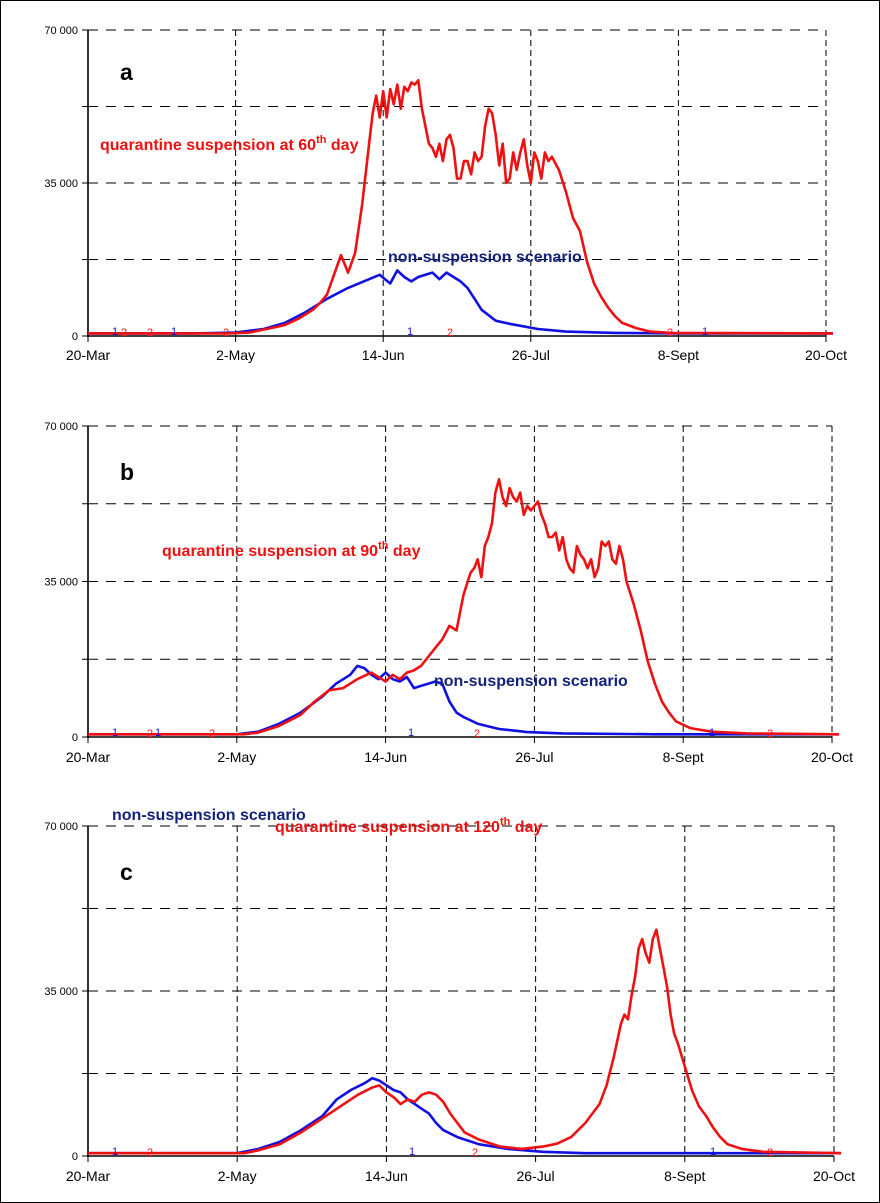 The width and height of the screenshot is (880, 1203). Describe the element at coordinates (127, 472) in the screenshot. I see `panel-label: b` at that location.